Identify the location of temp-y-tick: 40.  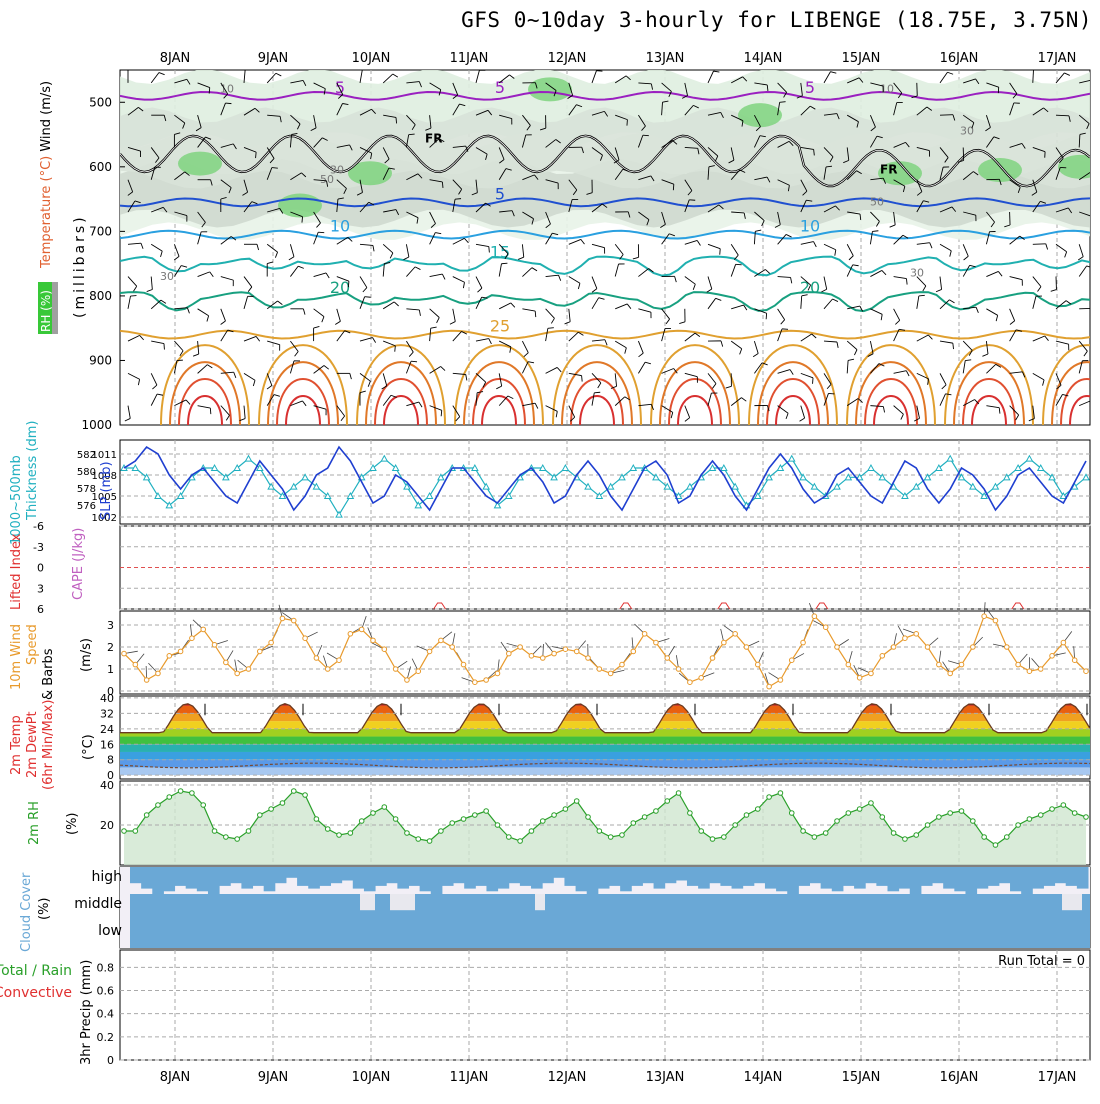
(107, 698).